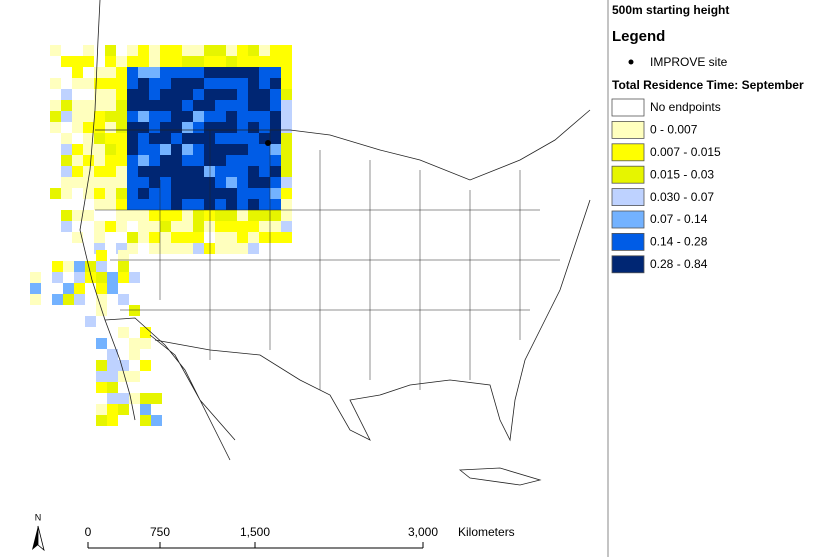  Describe the element at coordinates (255, 532) in the screenshot. I see `scale-label: 1,500` at that location.